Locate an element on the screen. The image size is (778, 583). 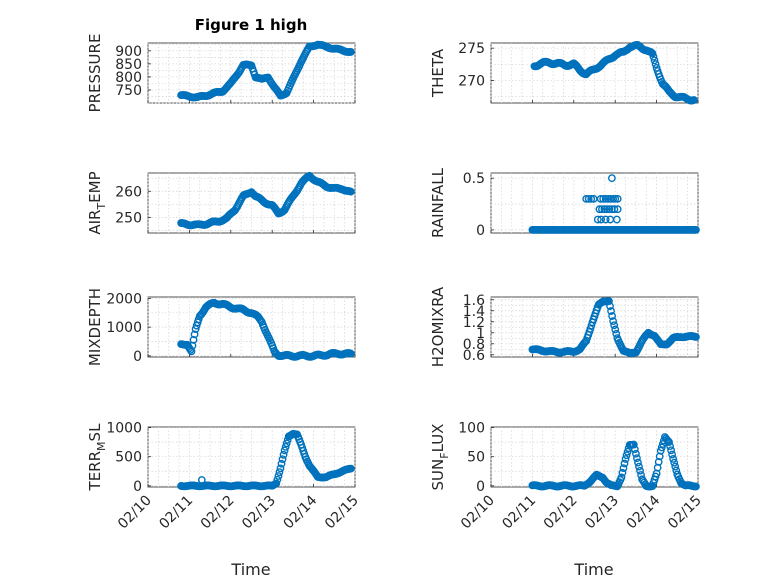
sun_flux-ylabel: SUNFLUX is located at coordinates (440, 457).